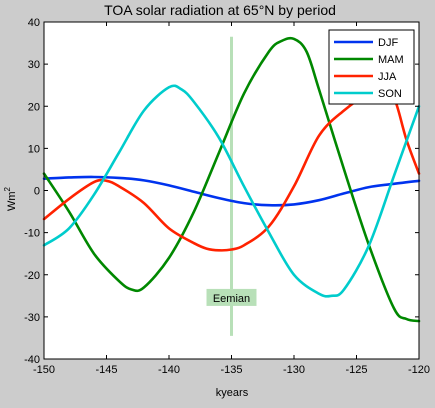  Describe the element at coordinates (388, 43) in the screenshot. I see `legend-label-djf: DJF` at that location.